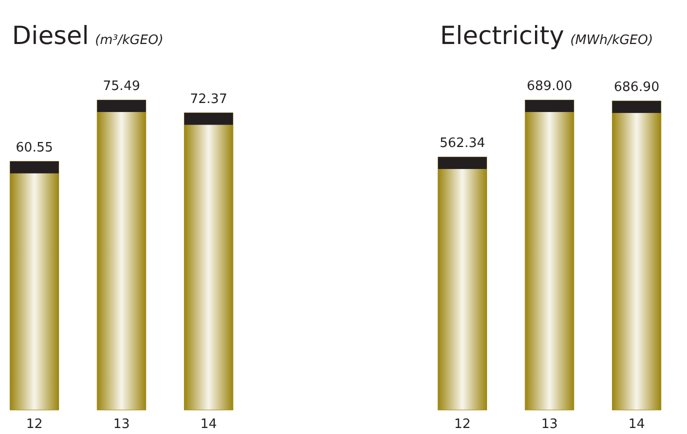 The height and width of the screenshot is (434, 687). Describe the element at coordinates (549, 86) in the screenshot. I see `data-label: 689.00` at that location.